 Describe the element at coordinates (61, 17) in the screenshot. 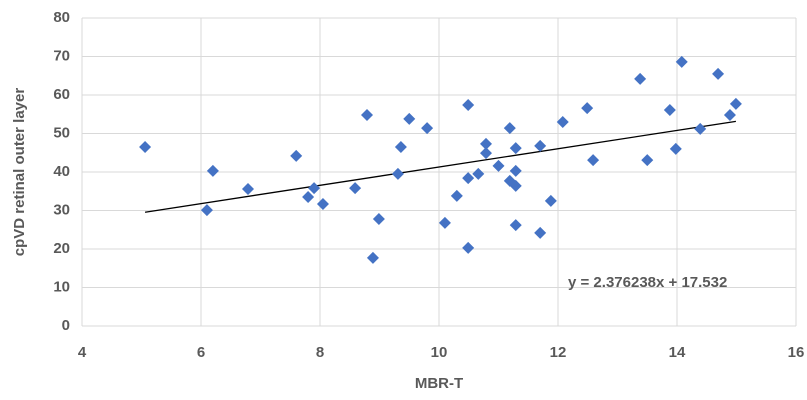

I see `y-tick-label: 80` at that location.